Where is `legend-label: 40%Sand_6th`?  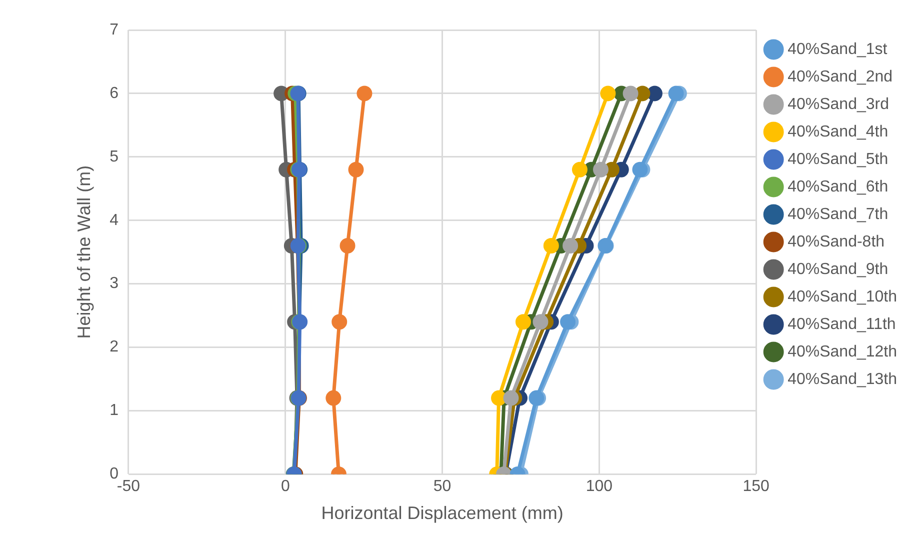 legend-label: 40%Sand_6th is located at coordinates (838, 187).